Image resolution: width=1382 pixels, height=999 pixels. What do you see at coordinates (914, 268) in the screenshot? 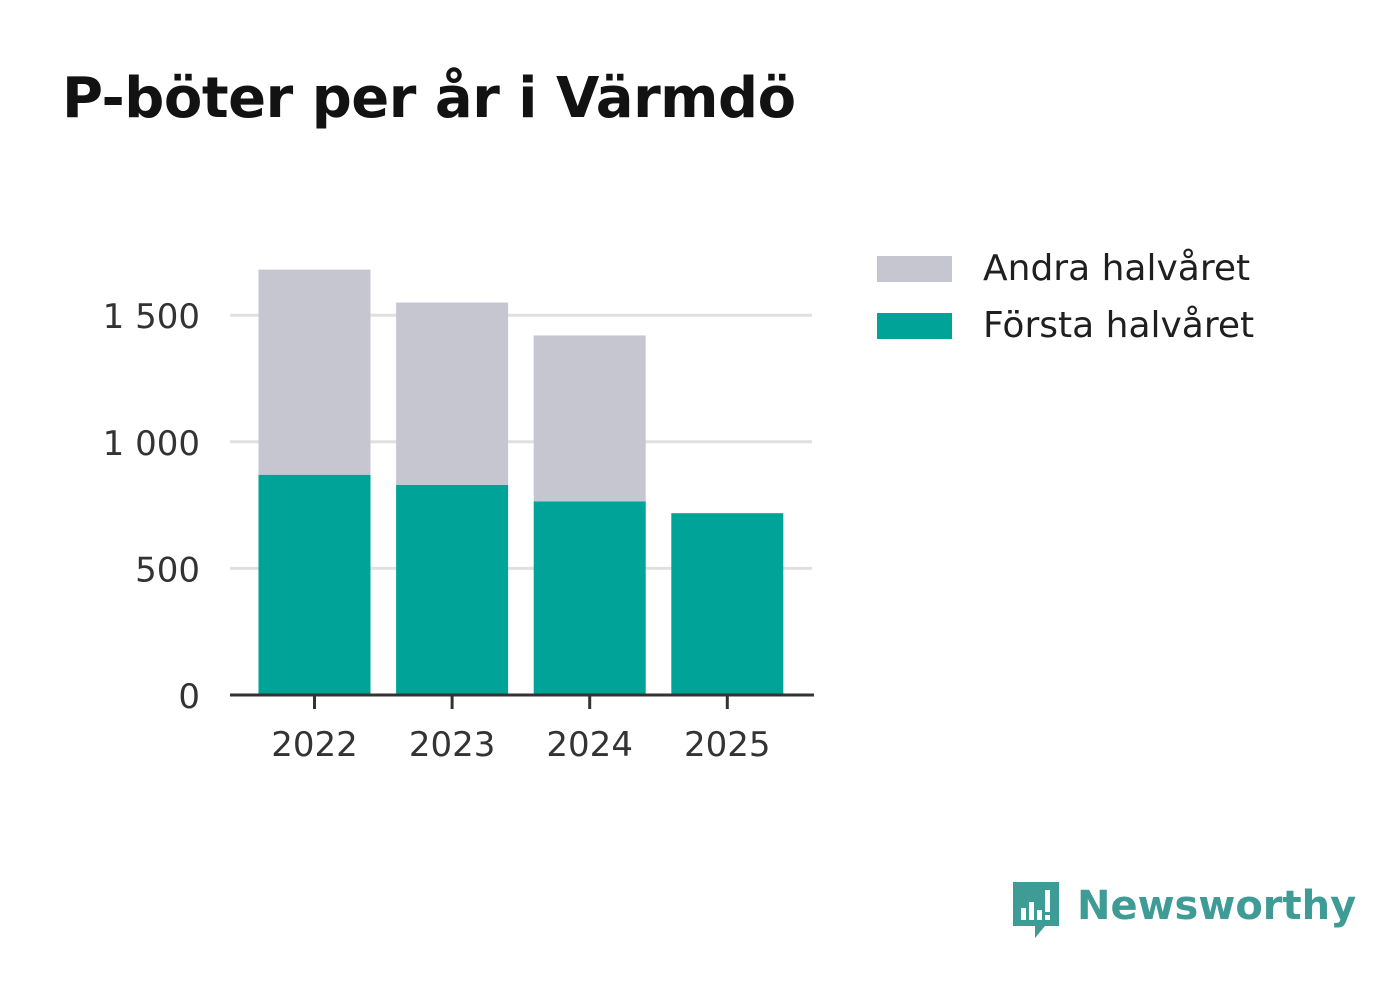
I see `legend-swatch-second-half` at bounding box center [914, 268].